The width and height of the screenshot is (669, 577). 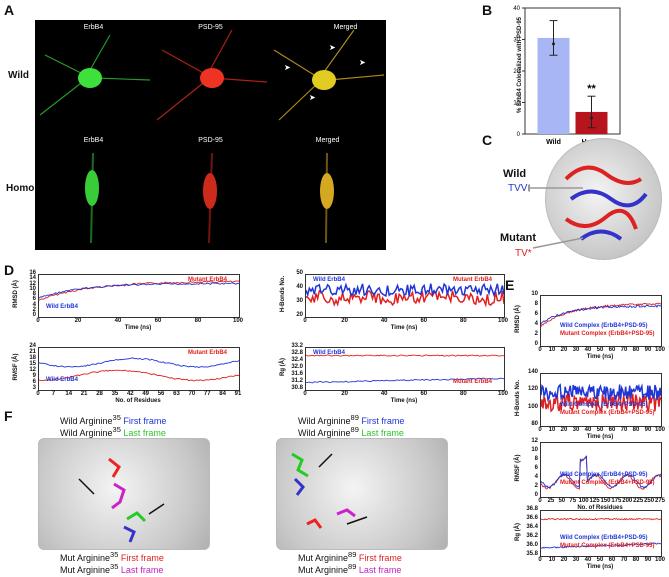 What do you see at coordinates (329, 353) in the screenshot?
I see `legend-wild: Wild ErbB4` at bounding box center [329, 353].